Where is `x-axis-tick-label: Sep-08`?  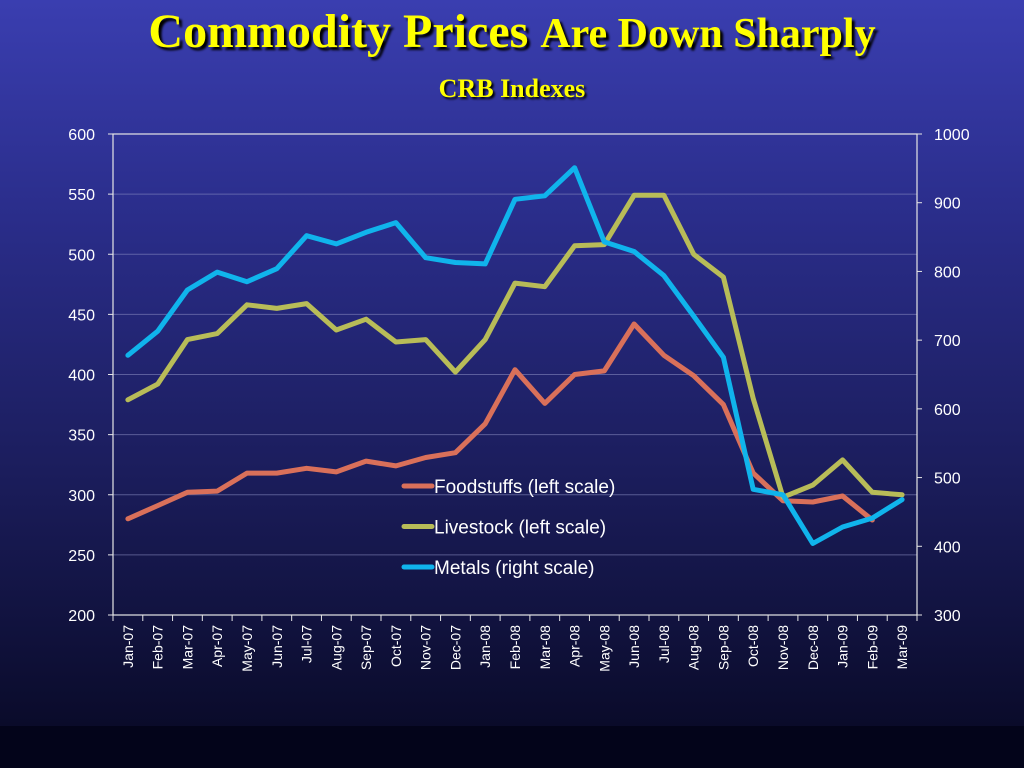 x-axis-tick-label: Sep-08 is located at coordinates (723, 647).